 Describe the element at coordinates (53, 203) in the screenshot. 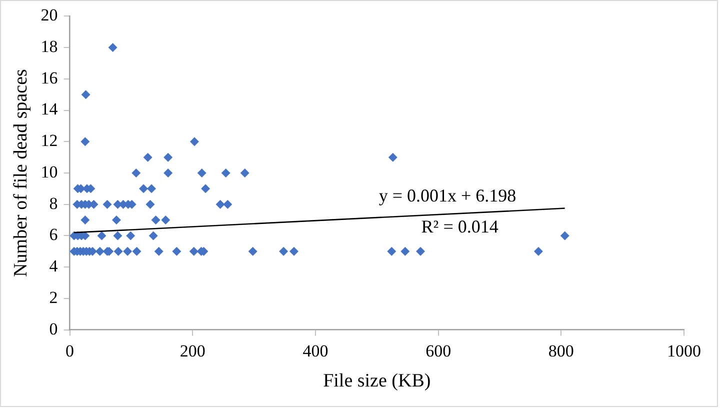

I see `y-tick-label: 8` at that location.